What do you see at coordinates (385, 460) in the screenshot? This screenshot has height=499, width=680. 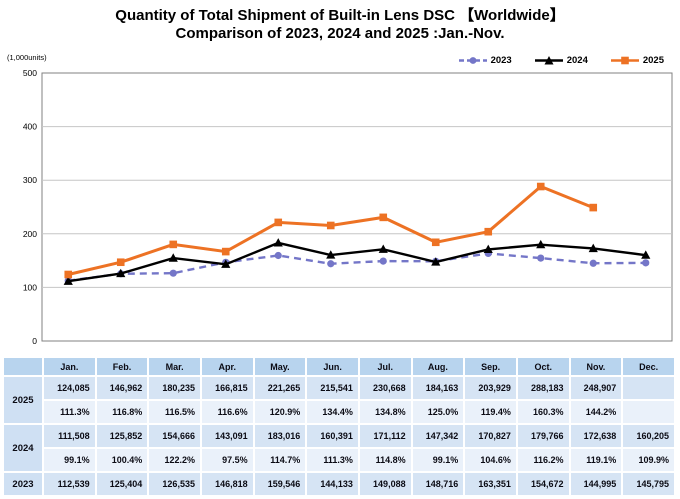 I see `cell-2024-pct-7: 114.8%` at bounding box center [385, 460].